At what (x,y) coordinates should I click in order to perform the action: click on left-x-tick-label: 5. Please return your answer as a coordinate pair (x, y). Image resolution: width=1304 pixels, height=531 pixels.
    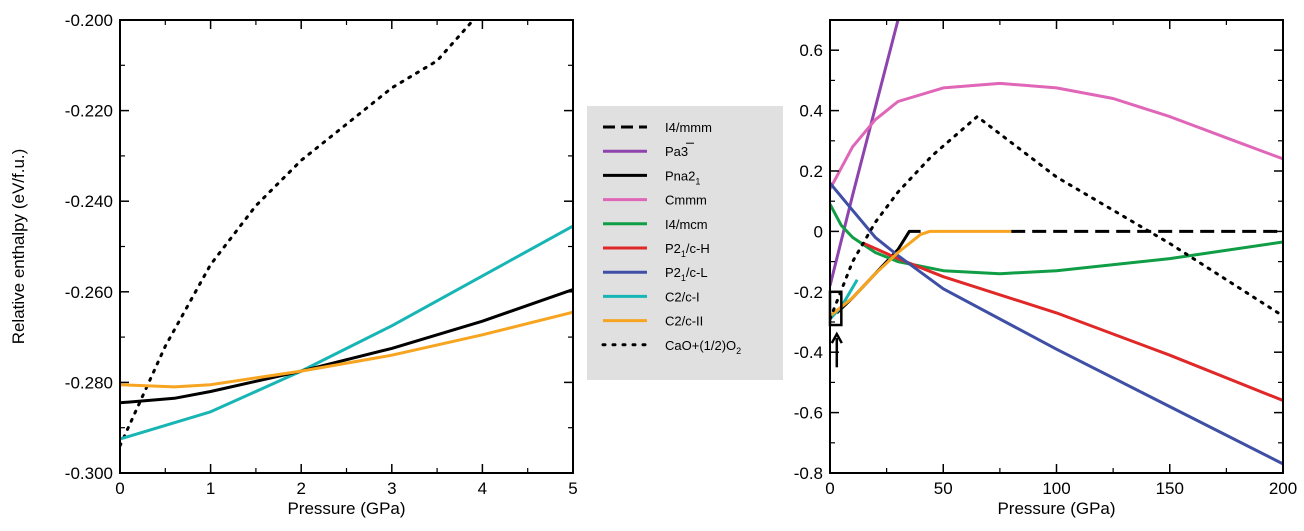
    Looking at the image, I should click on (572, 488).